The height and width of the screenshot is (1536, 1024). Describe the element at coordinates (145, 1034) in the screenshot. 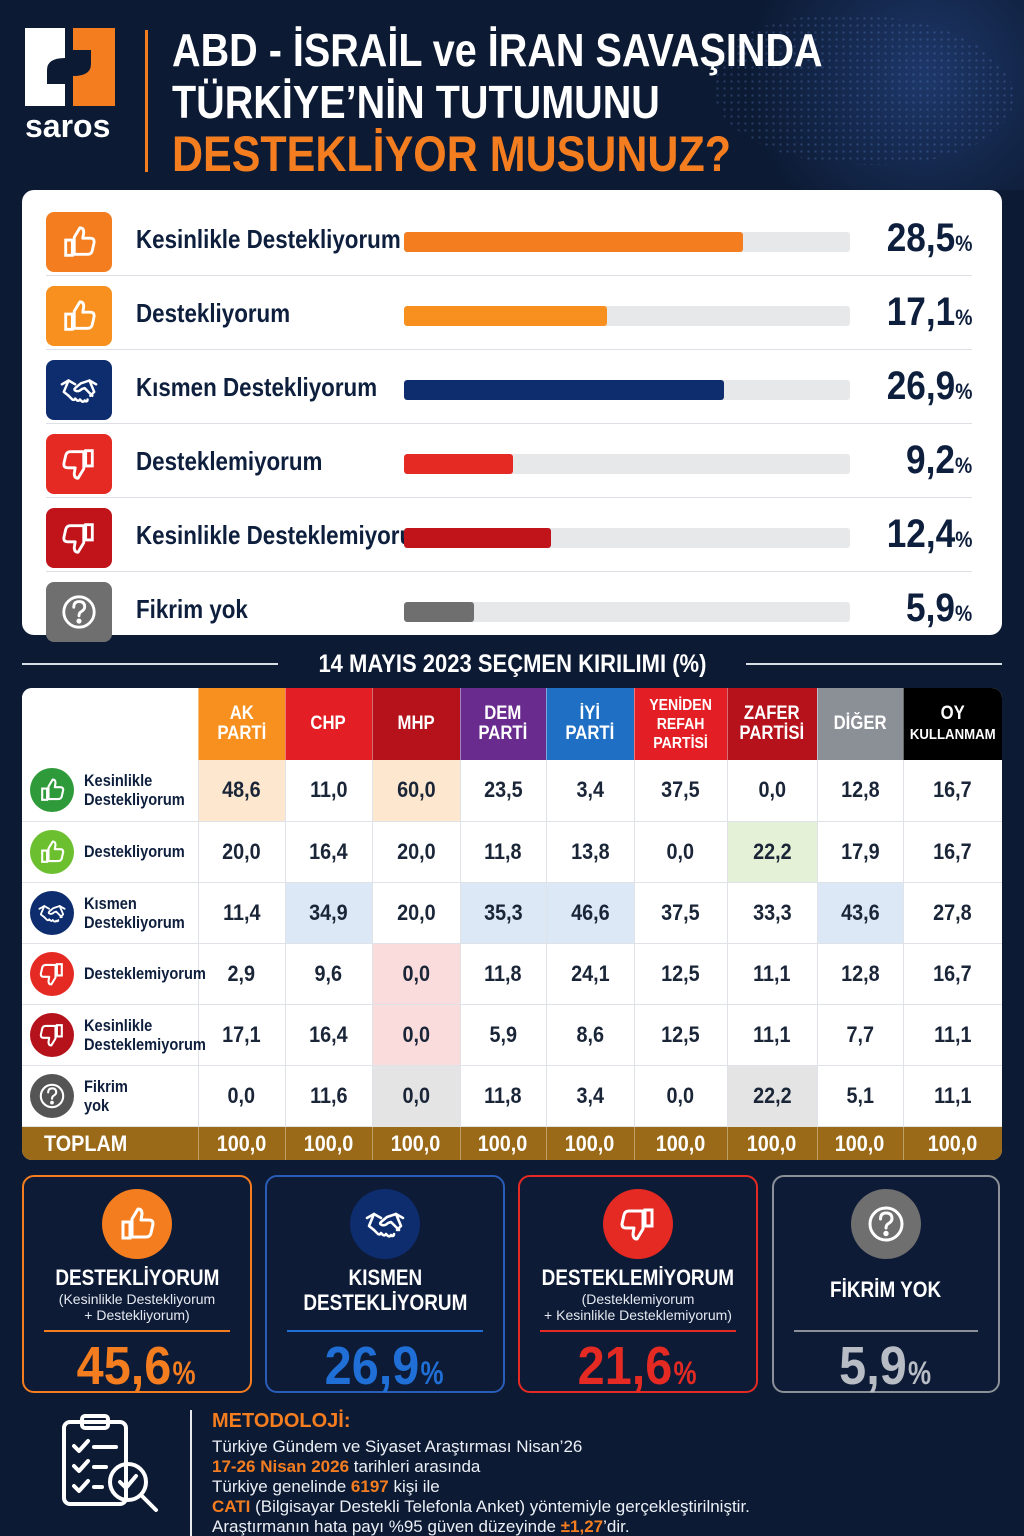

I see `row-label: Kesinlikle Desteklemiyorum` at that location.